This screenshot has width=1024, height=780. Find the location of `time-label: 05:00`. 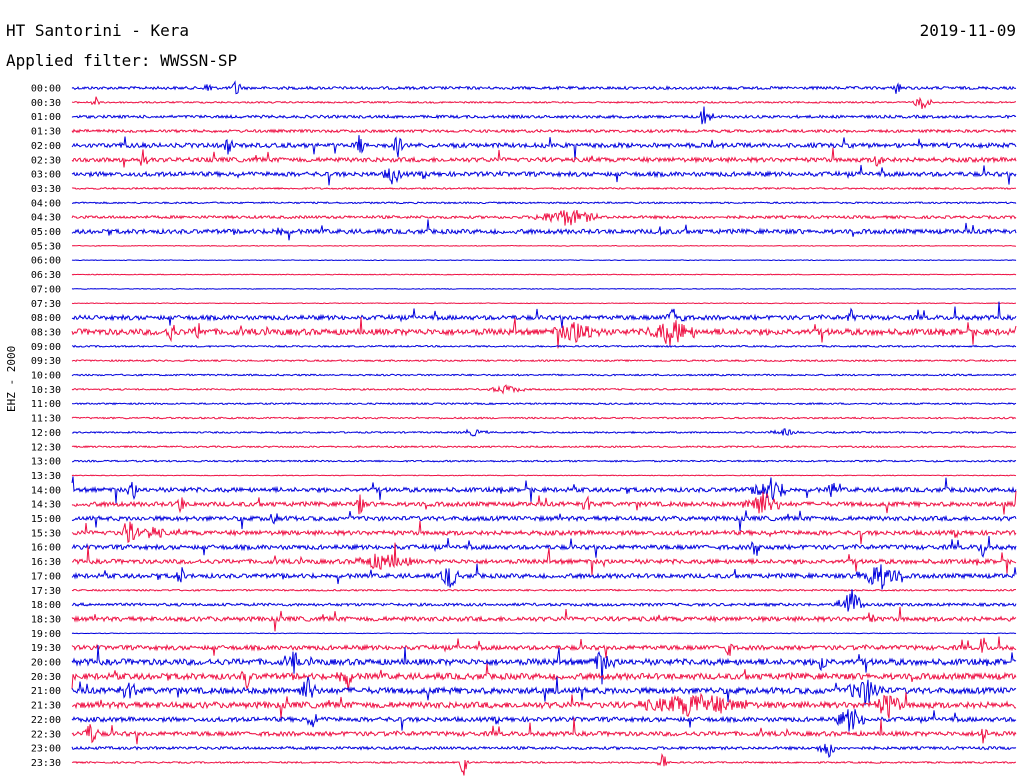

time-label: 05:00 is located at coordinates (46, 232).